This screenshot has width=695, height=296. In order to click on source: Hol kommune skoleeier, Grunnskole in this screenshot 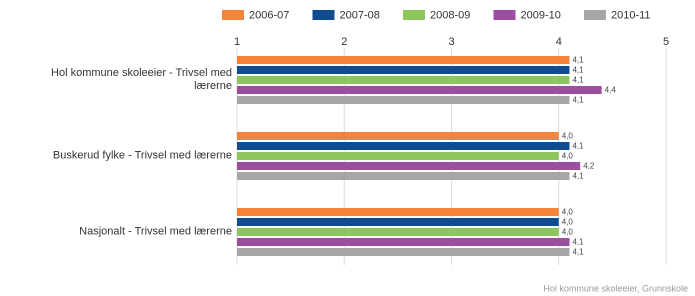, I will do `click(615, 288)`.